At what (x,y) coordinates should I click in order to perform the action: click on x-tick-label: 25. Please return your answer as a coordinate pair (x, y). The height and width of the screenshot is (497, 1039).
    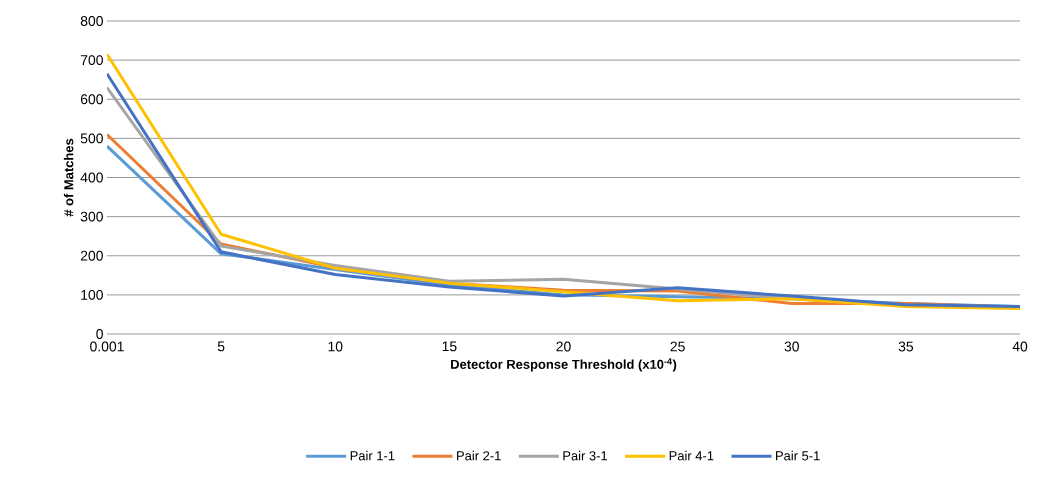
    Looking at the image, I should click on (677, 346).